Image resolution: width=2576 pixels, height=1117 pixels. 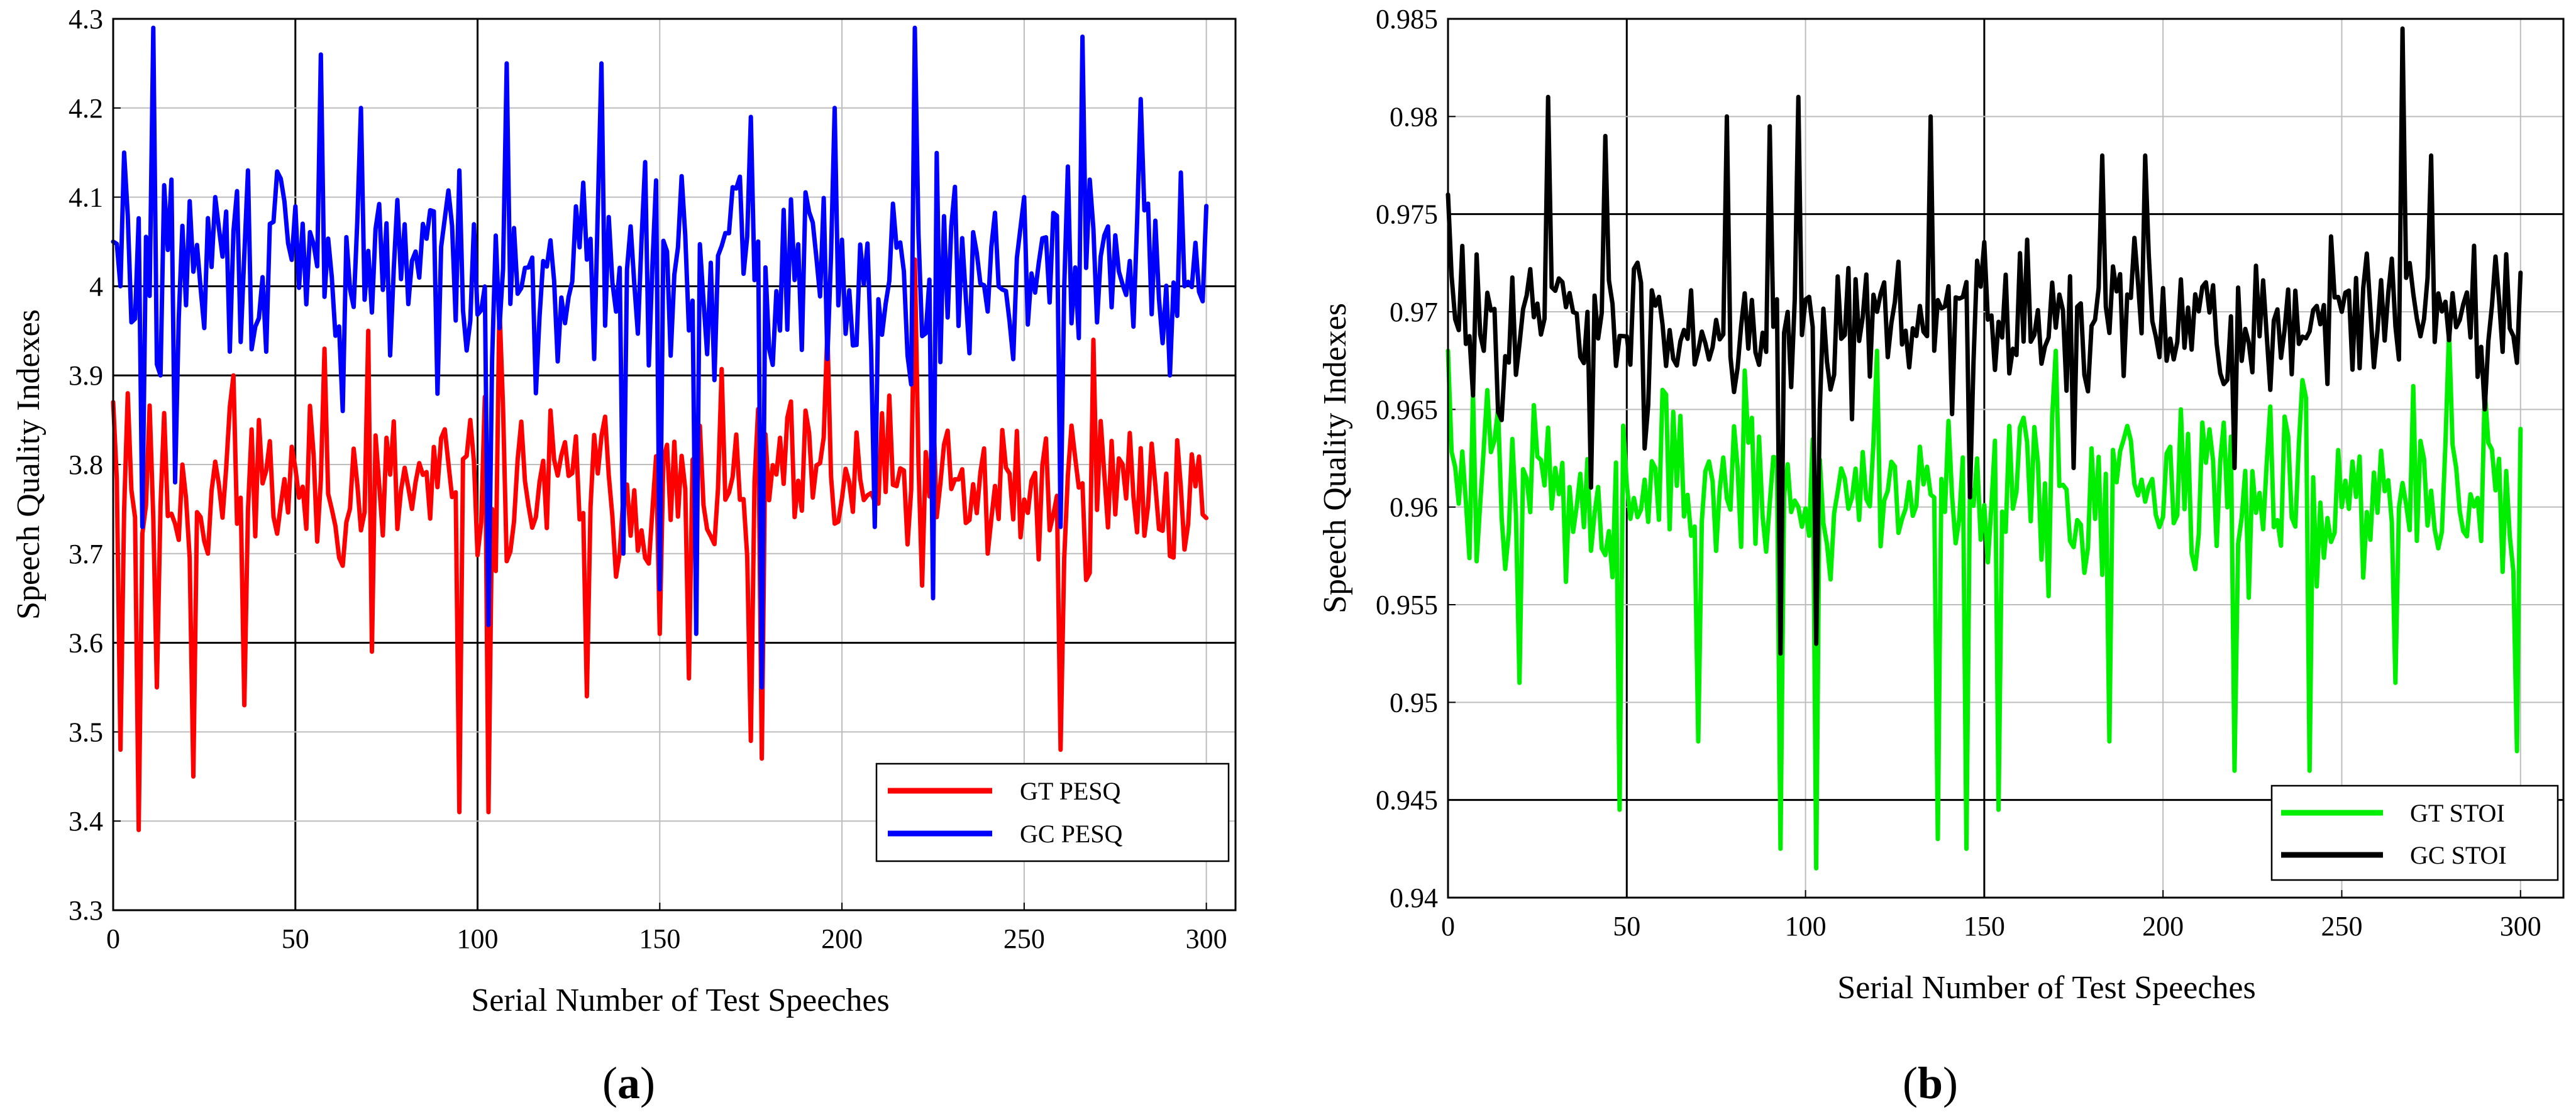 What do you see at coordinates (1407, 409) in the screenshot?
I see `y-tick-label: 0.965` at bounding box center [1407, 409].